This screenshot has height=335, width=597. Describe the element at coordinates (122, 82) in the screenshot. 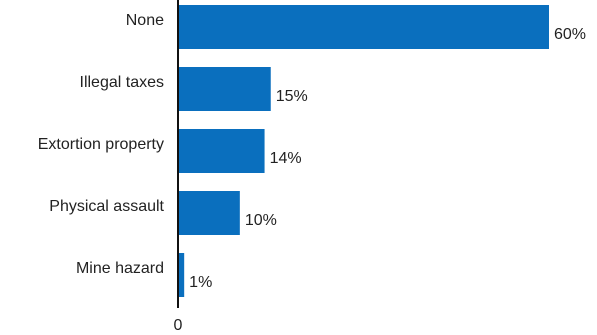

I see `category-label: Illegal taxes` at that location.